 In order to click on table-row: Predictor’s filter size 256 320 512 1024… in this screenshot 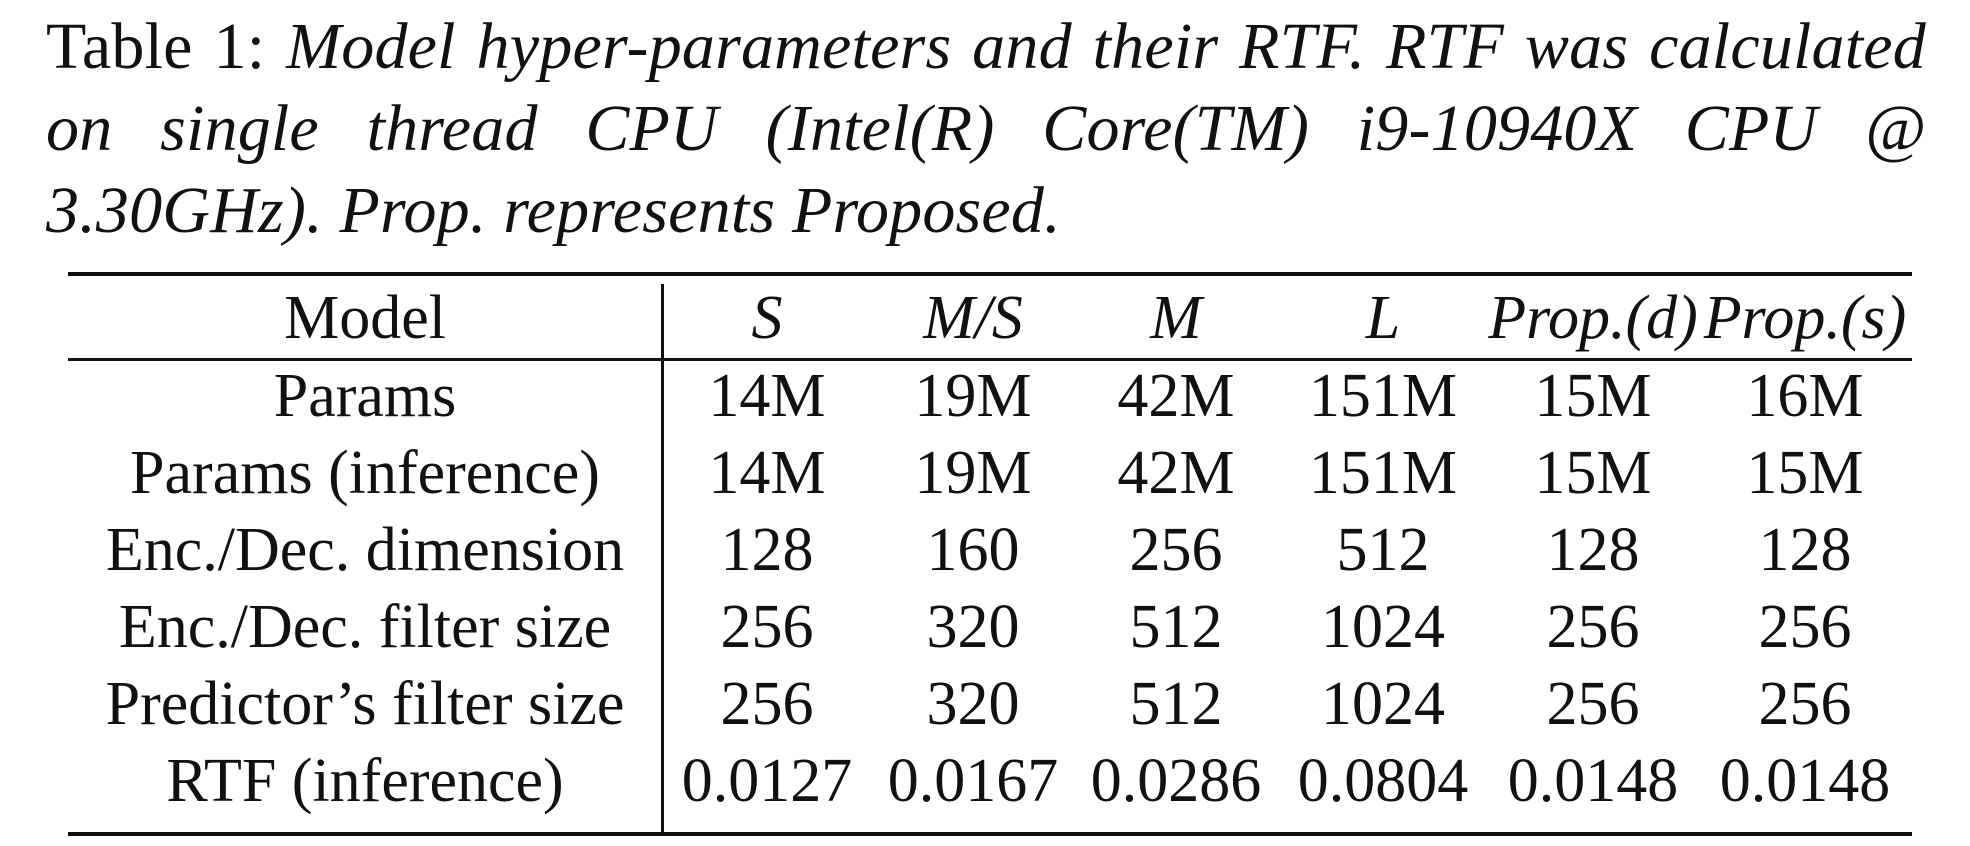, I will do `click(990, 704)`.